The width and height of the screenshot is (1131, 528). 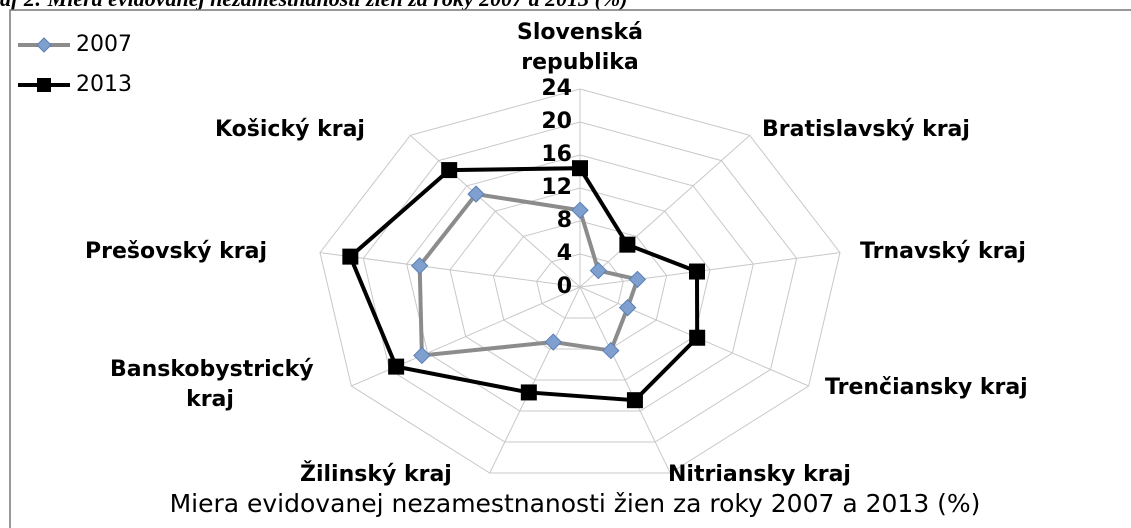 What do you see at coordinates (376, 474) in the screenshot?
I see `category-label: Žilinský kraj` at bounding box center [376, 474].